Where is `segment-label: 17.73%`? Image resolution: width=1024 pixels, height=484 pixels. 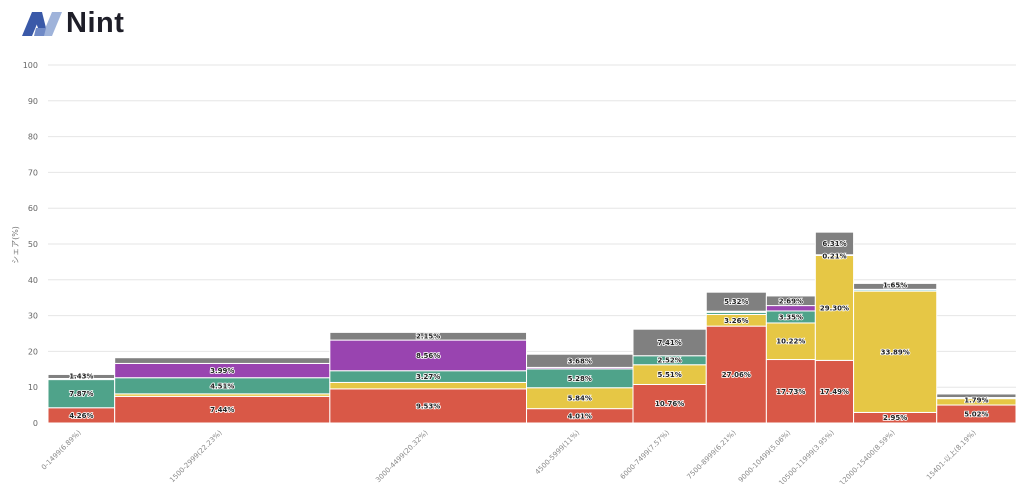 segment-label: 17.73% is located at coordinates (790, 392).